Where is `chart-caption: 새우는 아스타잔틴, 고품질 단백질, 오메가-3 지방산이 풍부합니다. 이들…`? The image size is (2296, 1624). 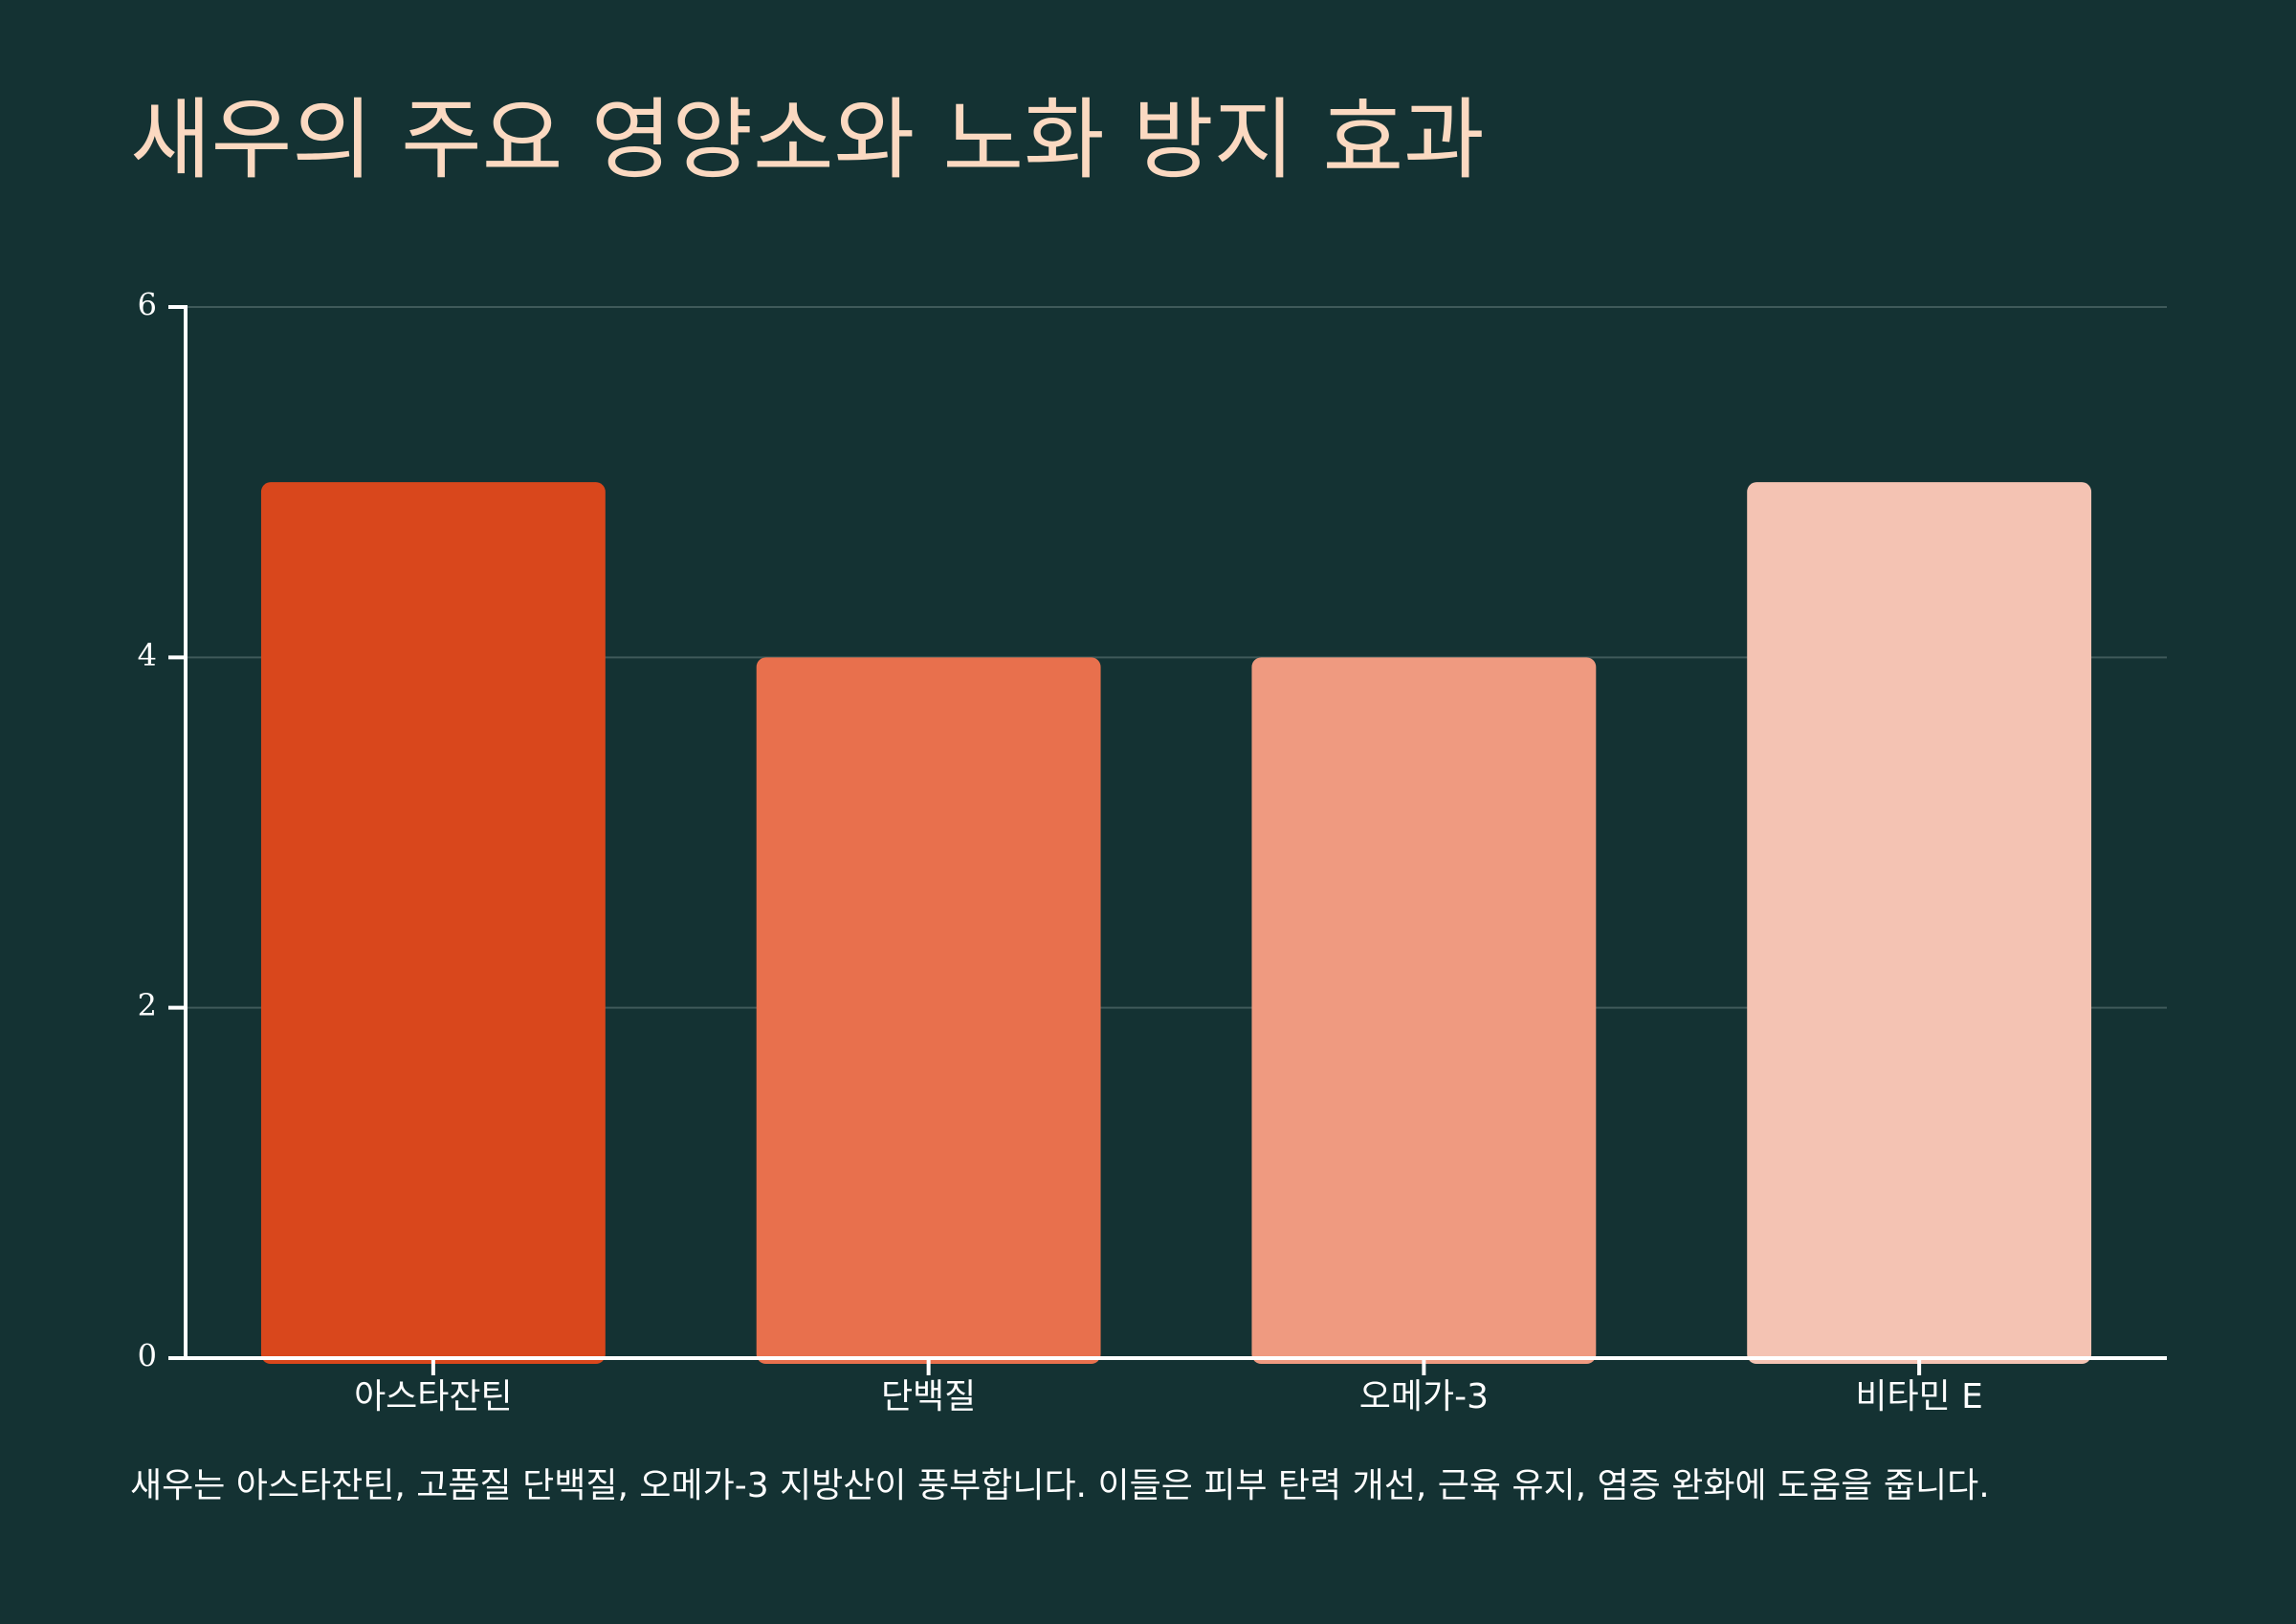 chart-caption: 새우는 아스타잔틴, 고품질 단백질, 오메가-3 지방산이 풍부합니다. 이들… is located at coordinates (1060, 1485).